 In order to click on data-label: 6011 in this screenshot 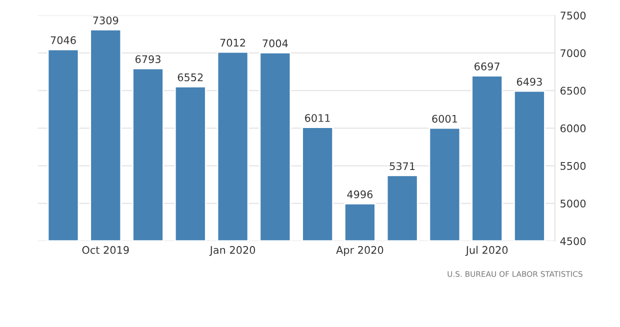, I will do `click(317, 118)`.